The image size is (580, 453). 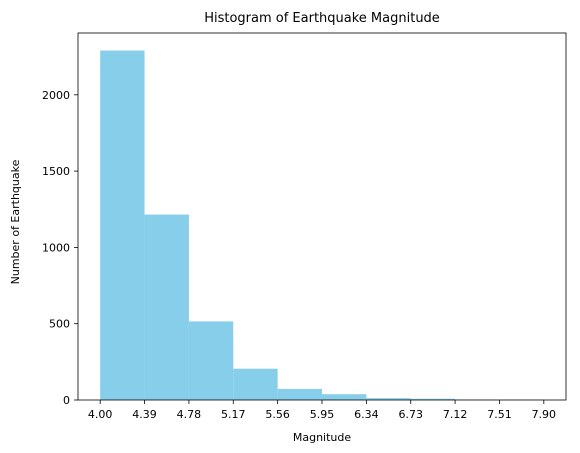 What do you see at coordinates (56, 171) in the screenshot?
I see `y-tick-label: 1500` at bounding box center [56, 171].